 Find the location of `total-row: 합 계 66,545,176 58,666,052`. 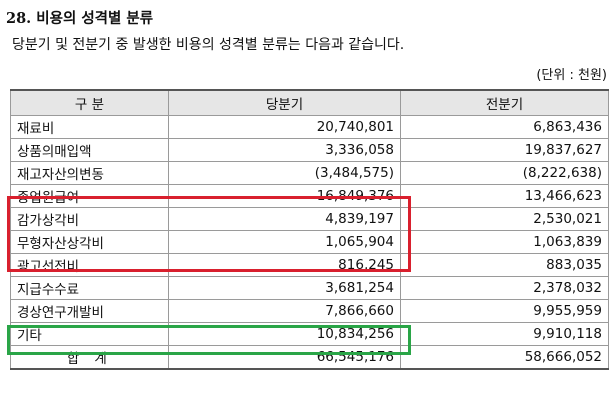

total-row: 합 계 66,545,176 58,666,052 is located at coordinates (309, 357).